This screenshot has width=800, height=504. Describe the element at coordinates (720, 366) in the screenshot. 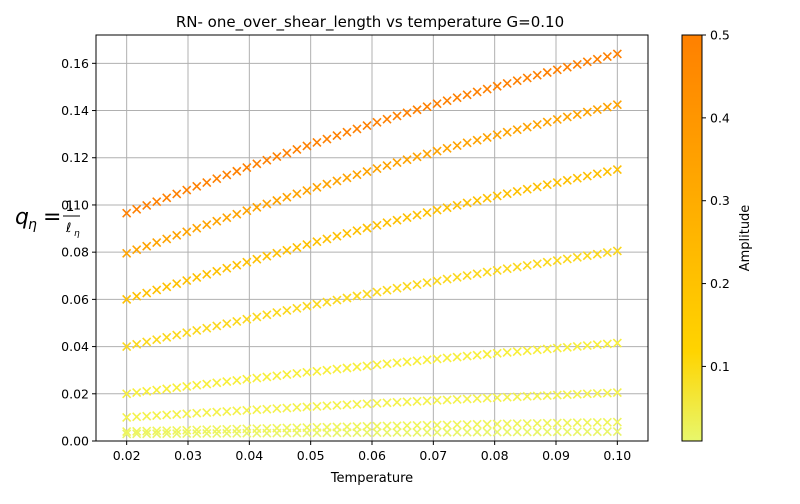

I see `colorbar-tick-label: 0.1` at that location.